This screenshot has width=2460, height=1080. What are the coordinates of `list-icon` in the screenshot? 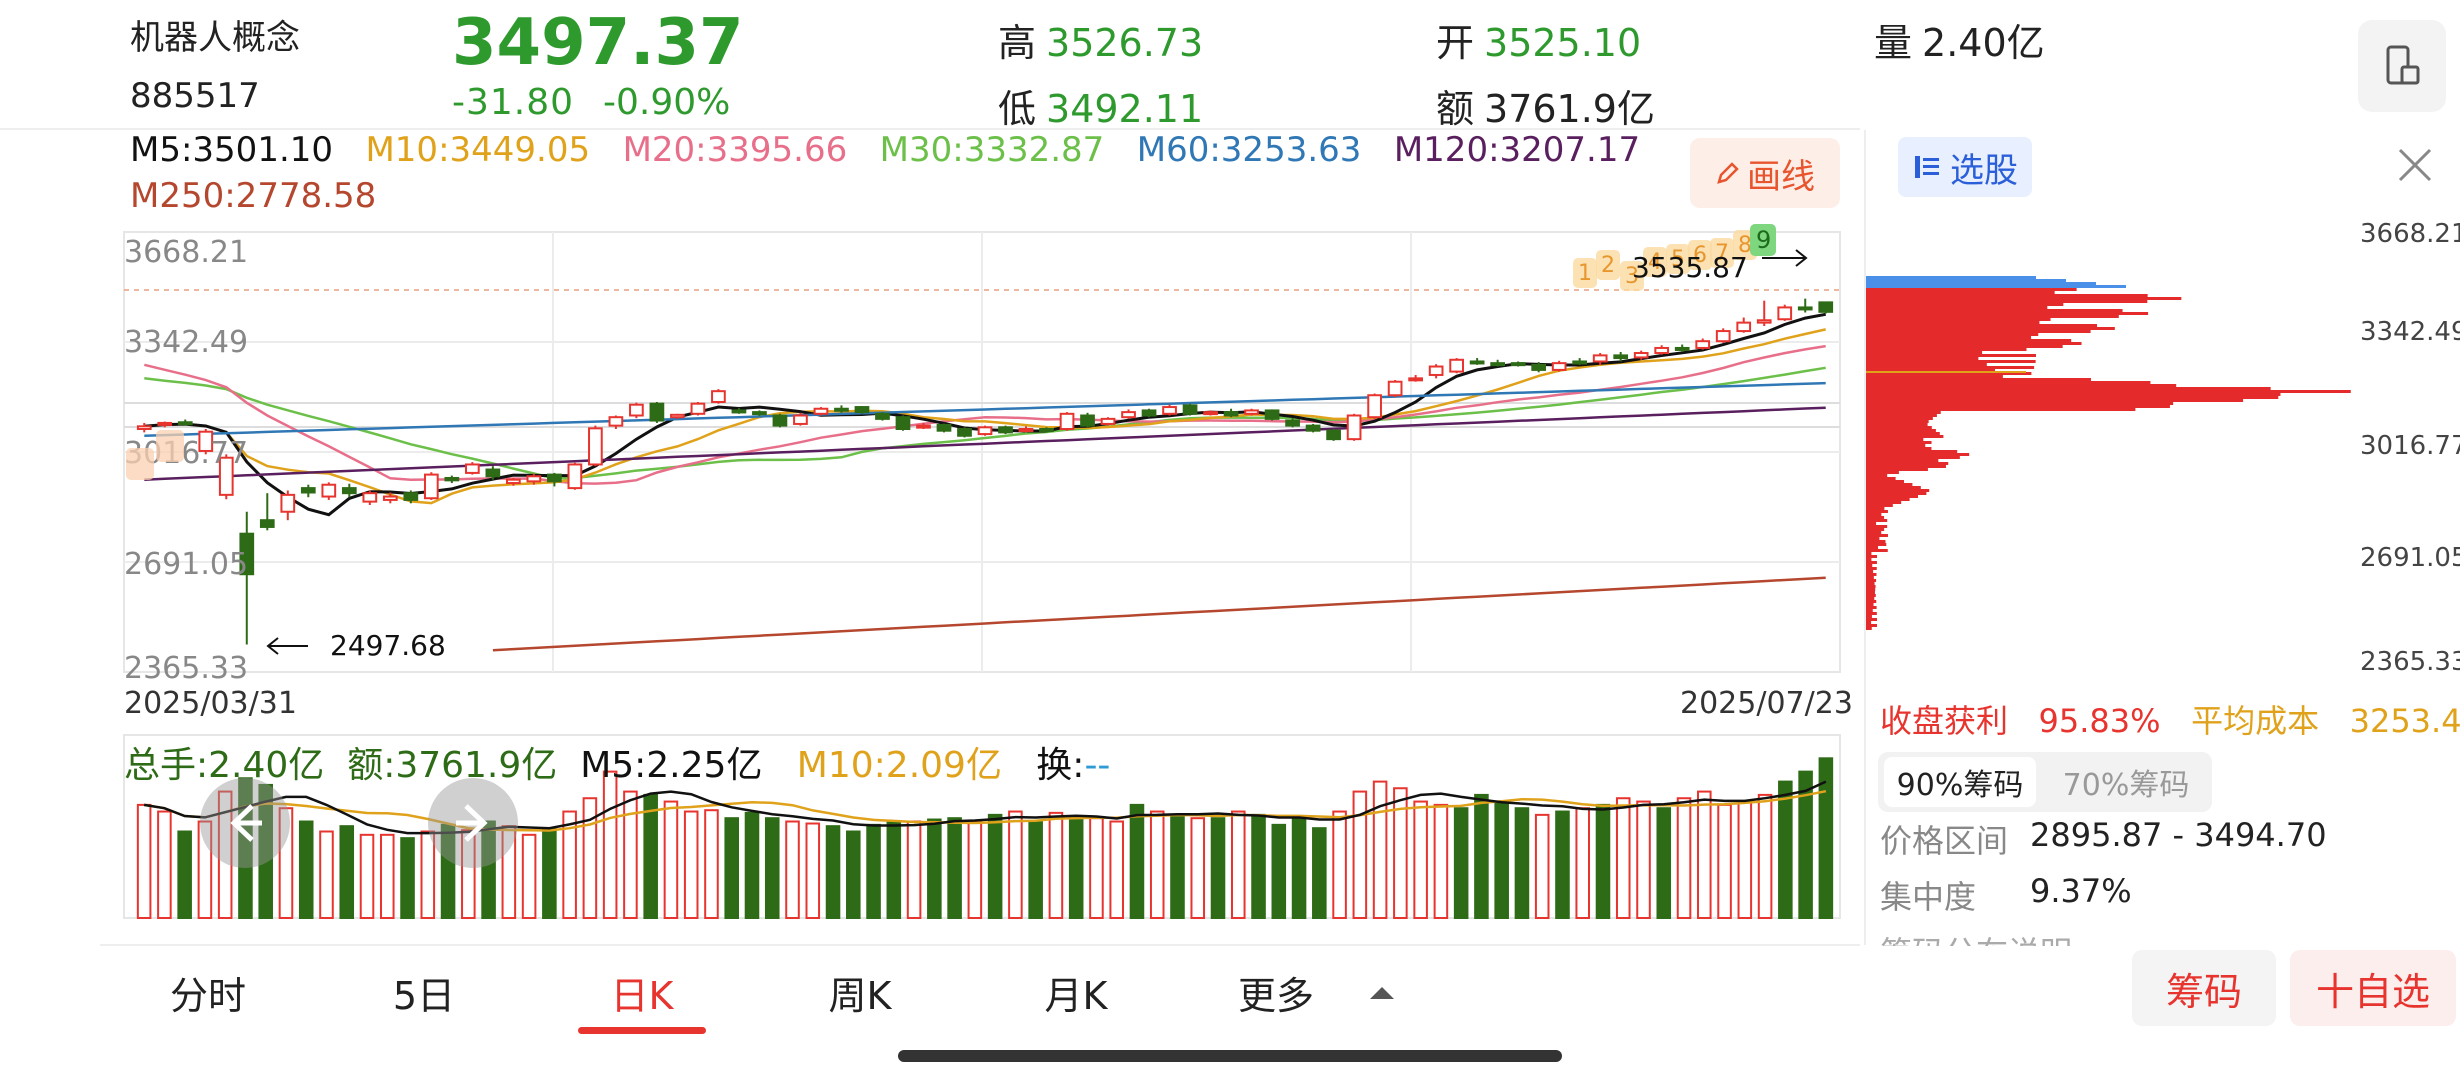 It's located at (1927, 167).